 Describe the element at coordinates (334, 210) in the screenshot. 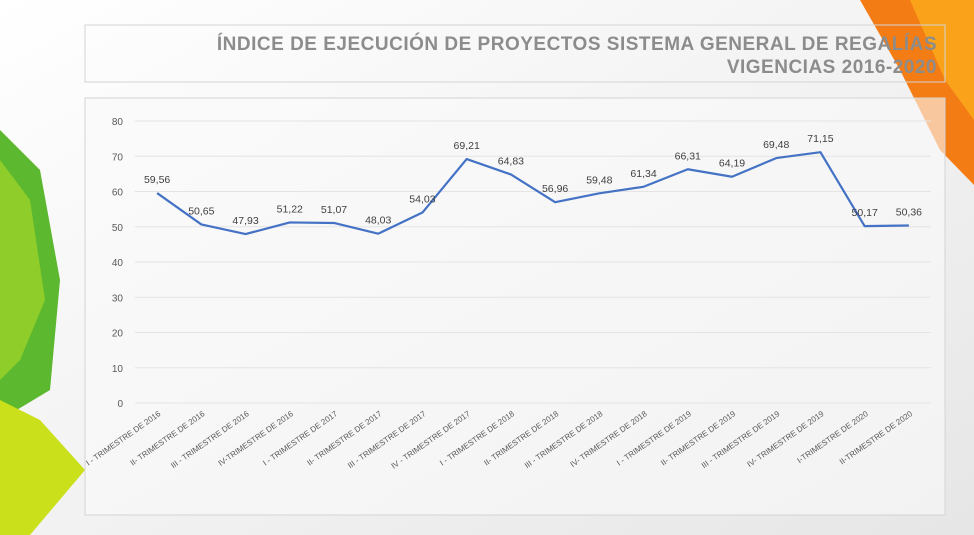

I see `data-label: 51,07` at that location.